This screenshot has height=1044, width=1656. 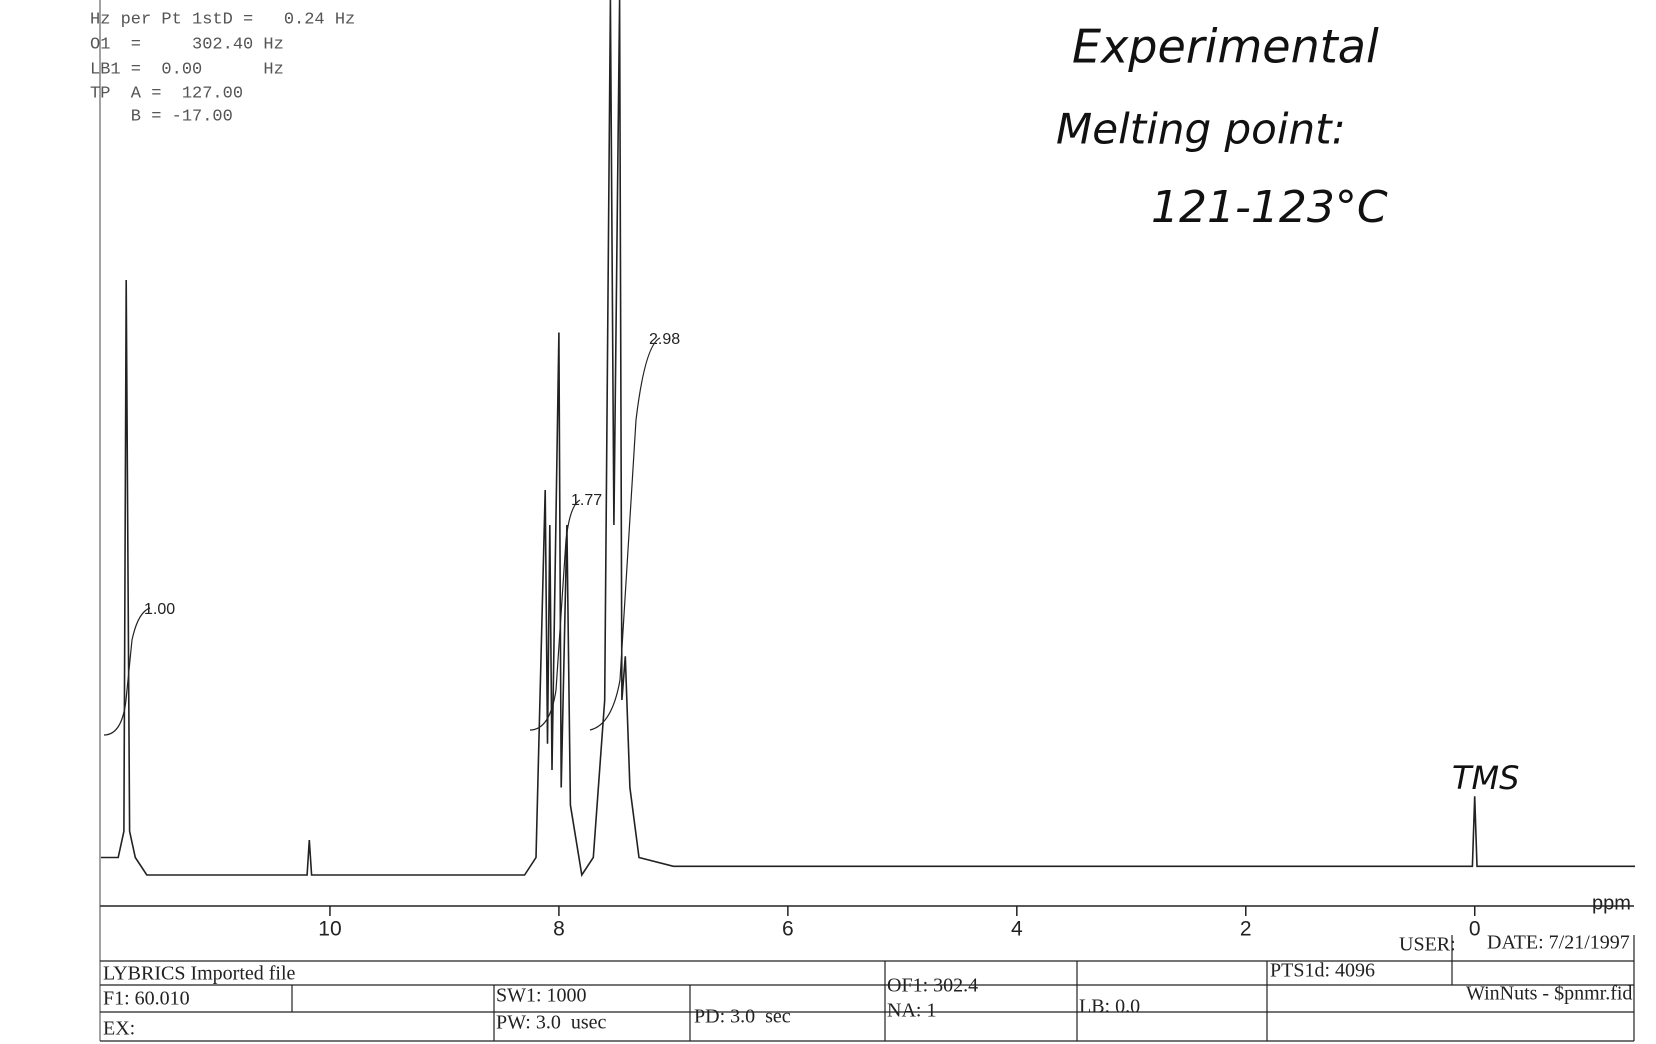 I want to click on footer-text: OF1: 302.4, so click(x=932, y=986).